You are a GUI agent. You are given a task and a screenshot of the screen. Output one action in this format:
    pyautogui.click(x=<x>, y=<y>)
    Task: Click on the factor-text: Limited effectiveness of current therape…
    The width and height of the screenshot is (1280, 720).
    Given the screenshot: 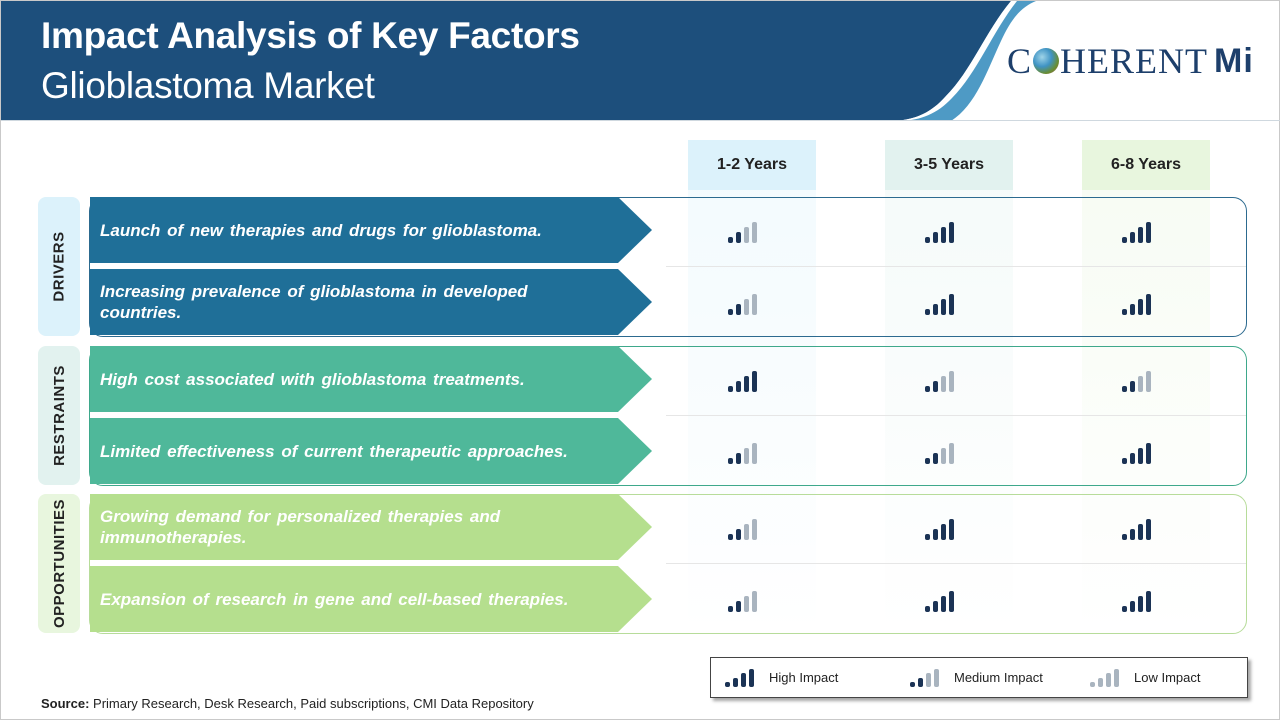 What is the action you would take?
    pyautogui.click(x=334, y=451)
    